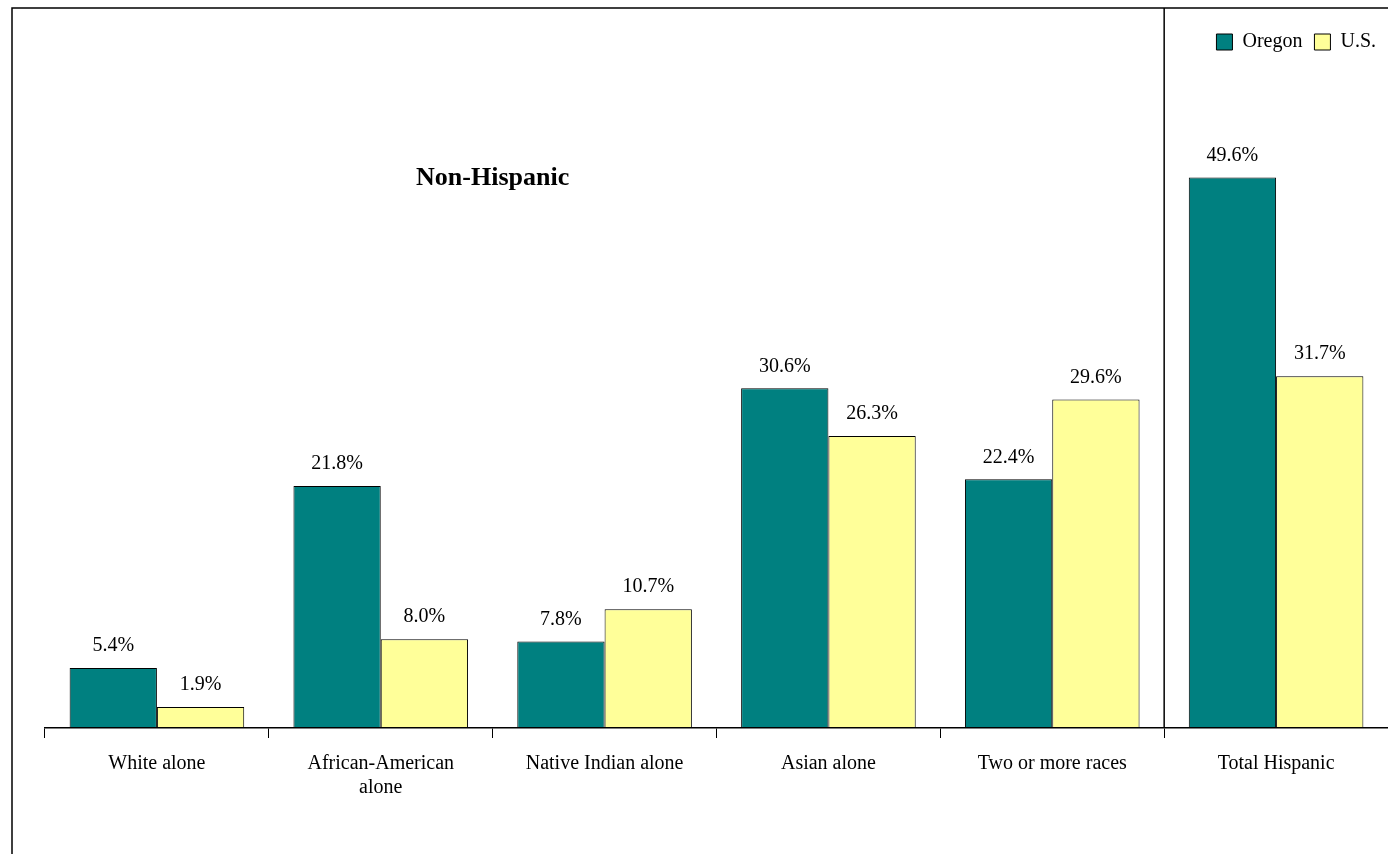 The height and width of the screenshot is (854, 1388). What do you see at coordinates (1008, 455) in the screenshot?
I see `data-label: 22.4%` at bounding box center [1008, 455].